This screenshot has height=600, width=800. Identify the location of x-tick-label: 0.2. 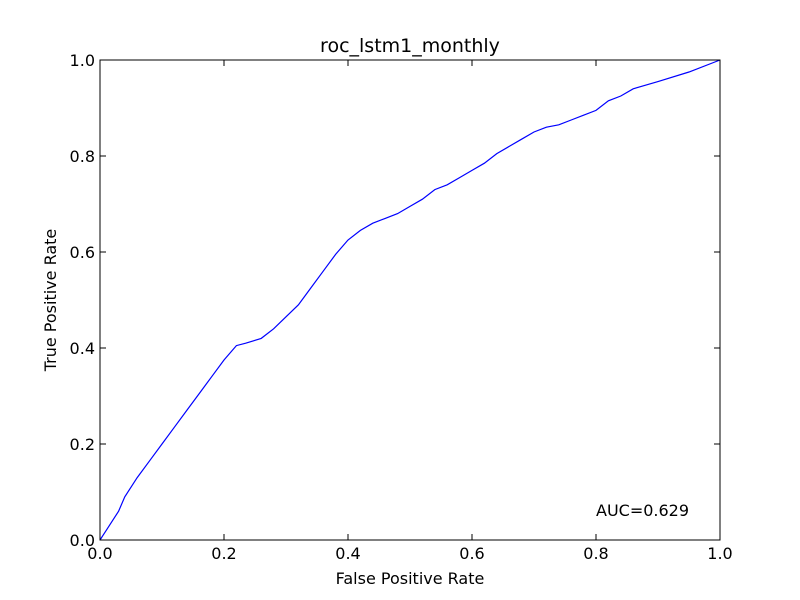
(223, 553).